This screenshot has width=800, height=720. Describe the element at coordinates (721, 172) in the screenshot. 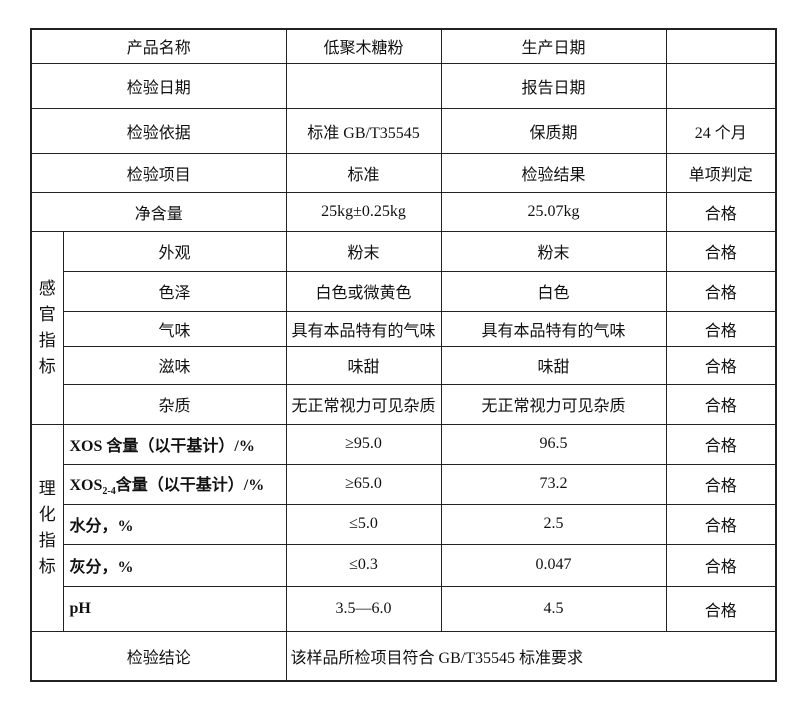

I see `col-verdict: 单项判定` at that location.